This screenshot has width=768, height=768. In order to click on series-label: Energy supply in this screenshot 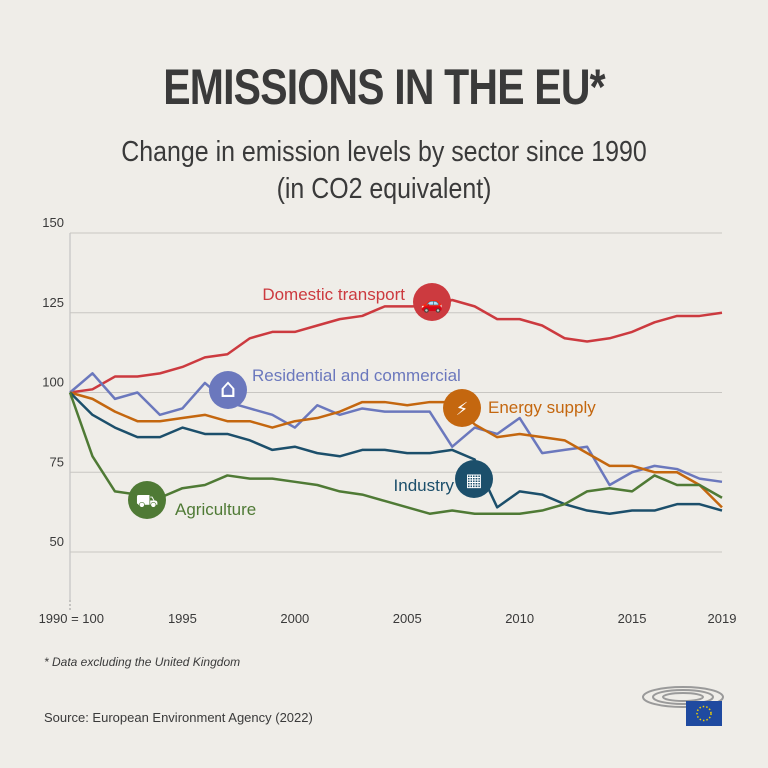, I will do `click(542, 407)`.